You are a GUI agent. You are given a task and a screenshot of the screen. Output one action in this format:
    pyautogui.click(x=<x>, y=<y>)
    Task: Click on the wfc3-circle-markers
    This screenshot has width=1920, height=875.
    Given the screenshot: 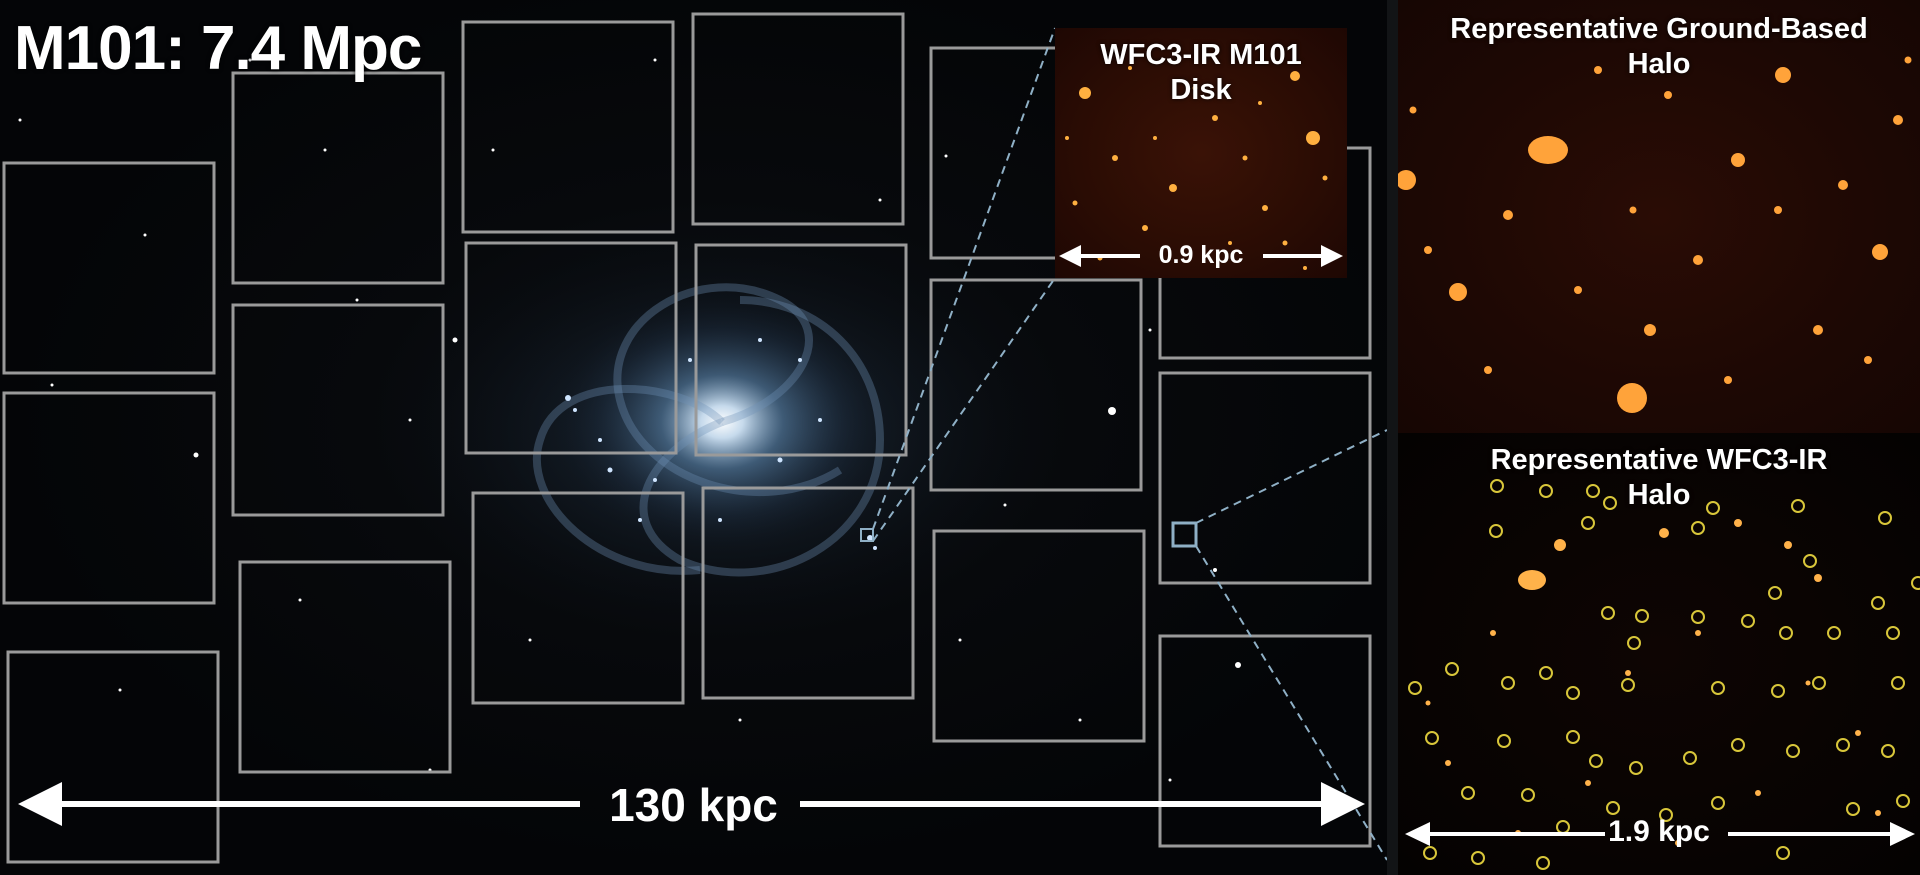 What is the action you would take?
    pyautogui.click(x=1664, y=674)
    